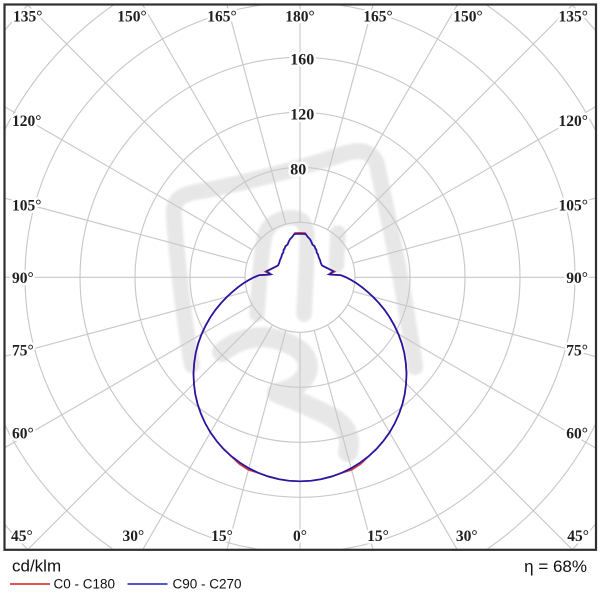 Image resolution: width=600 pixels, height=605 pixels. What do you see at coordinates (302, 114) in the screenshot?
I see `svg-text: 120` at bounding box center [302, 114].